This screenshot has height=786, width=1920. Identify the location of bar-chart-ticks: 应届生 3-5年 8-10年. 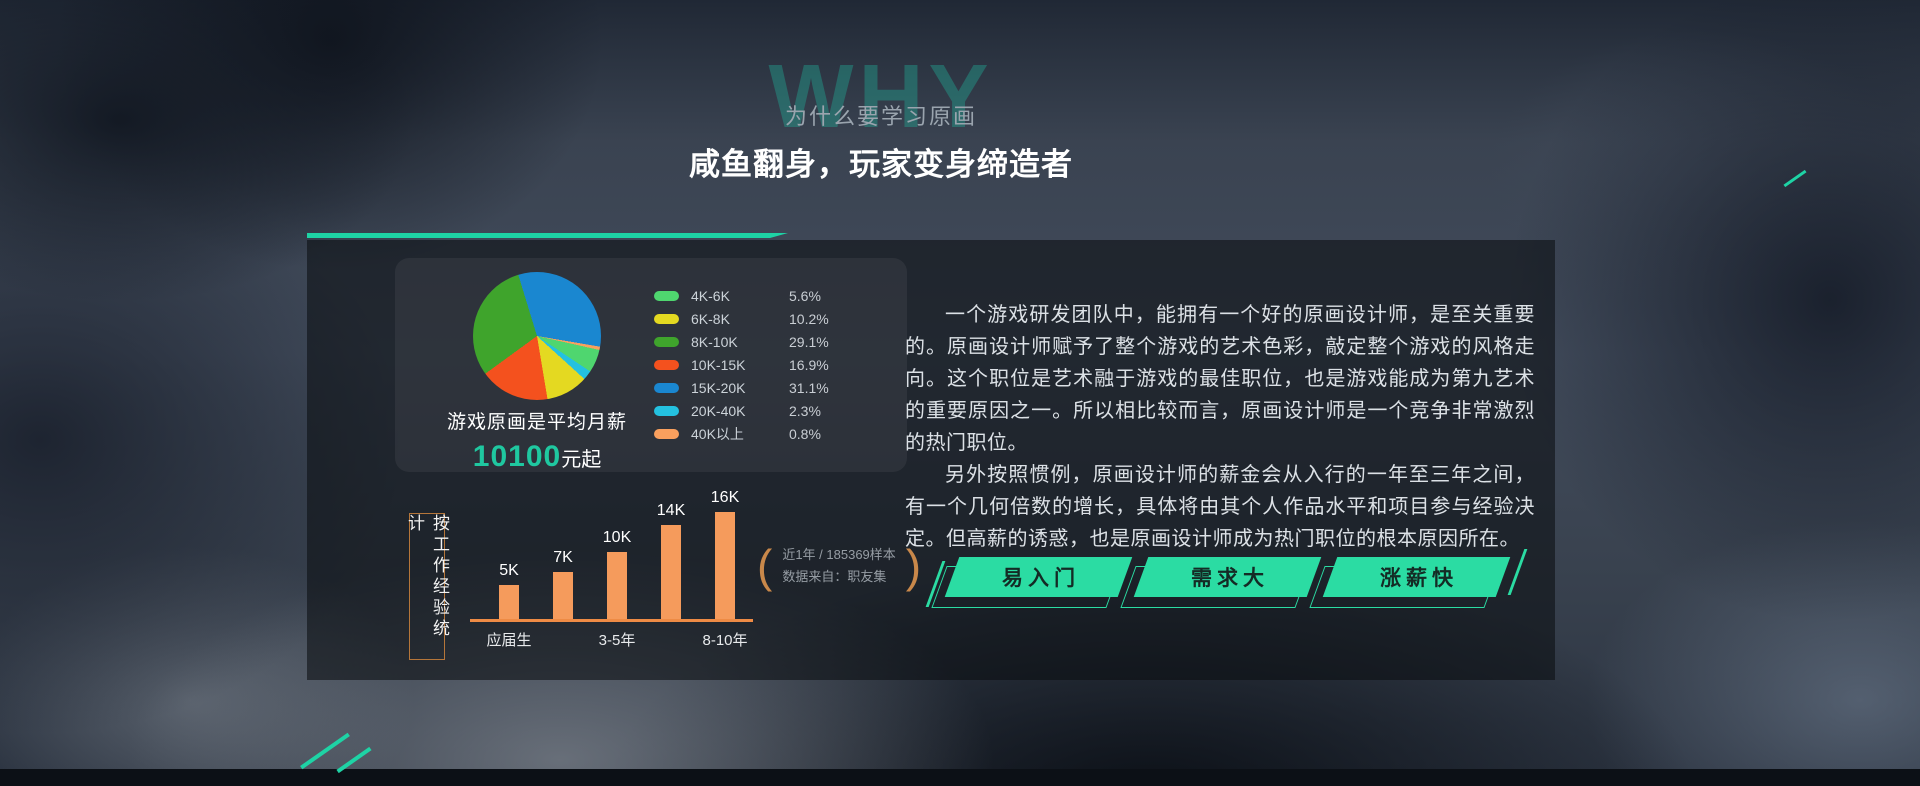
(611, 640).